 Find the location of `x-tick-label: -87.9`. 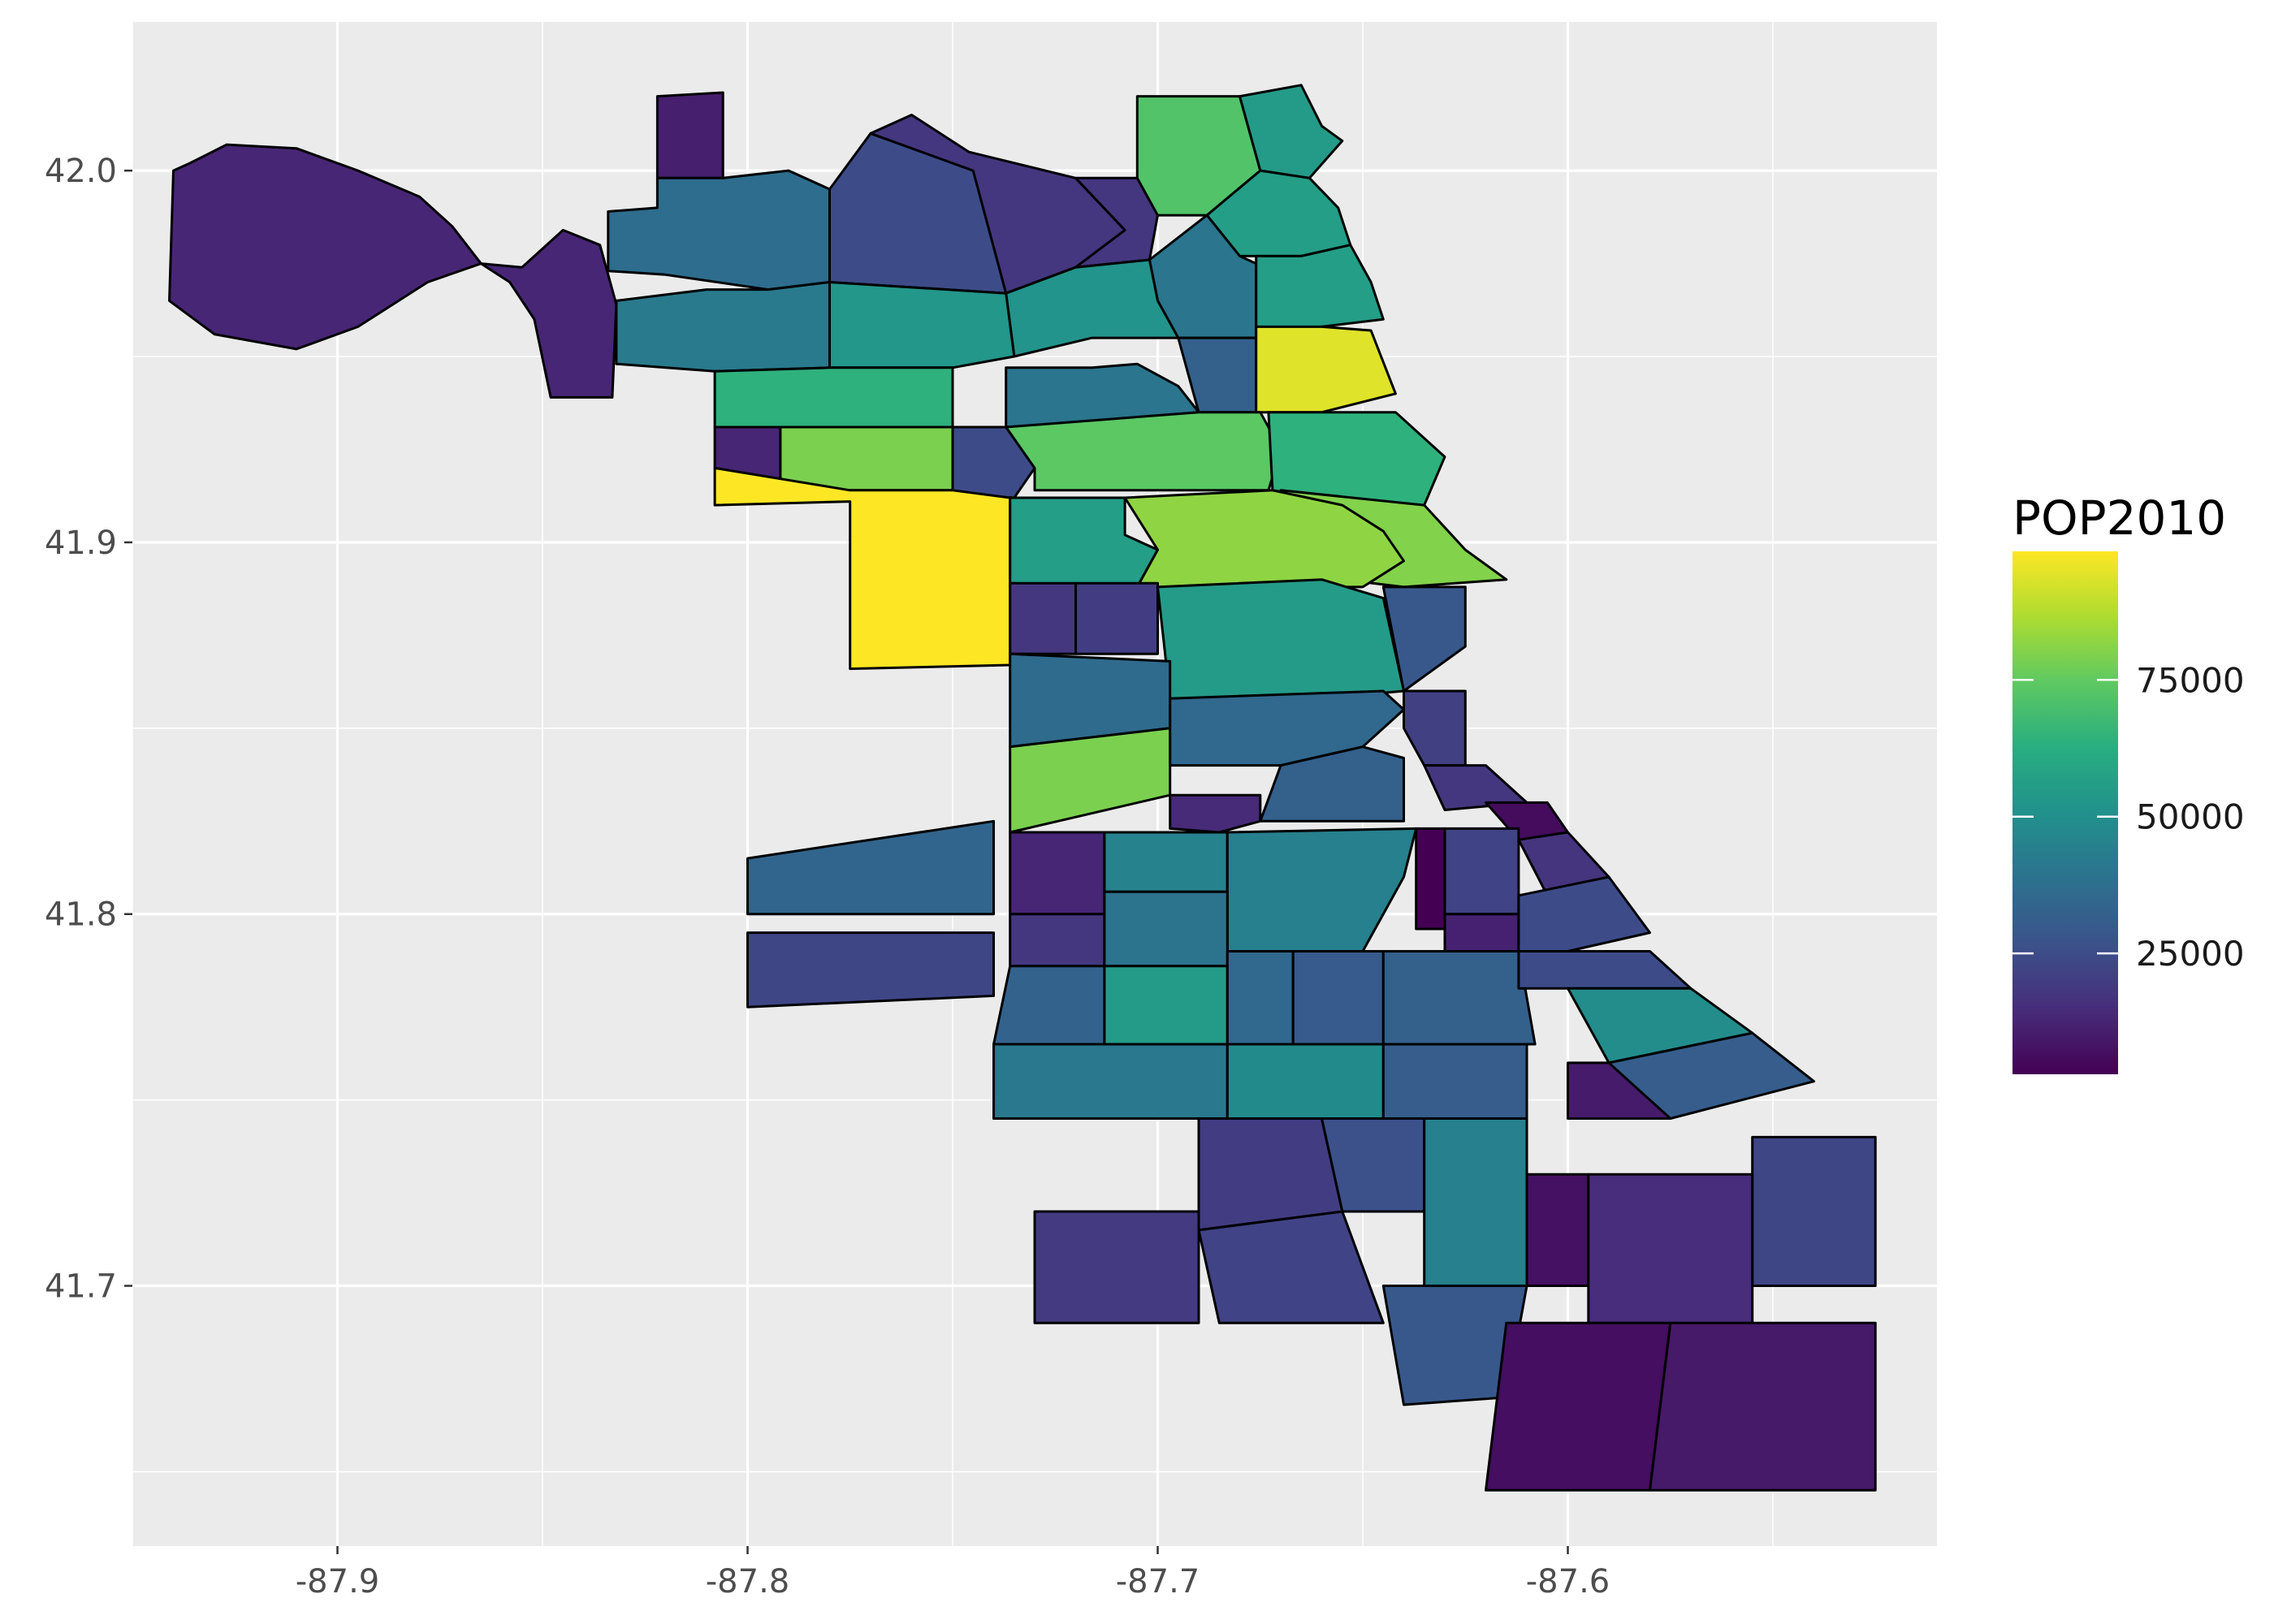

x-tick-label: -87.9 is located at coordinates (338, 1582).